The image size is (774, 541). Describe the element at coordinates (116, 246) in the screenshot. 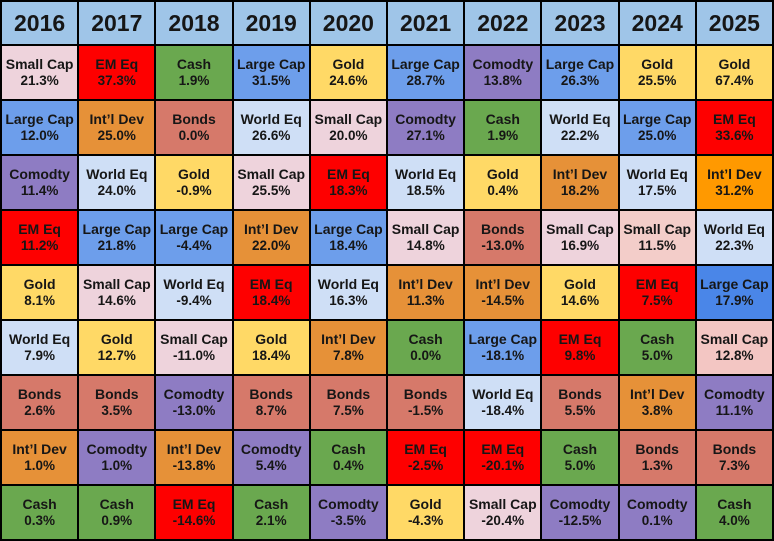

I see `asset-return: 21.8%` at that location.